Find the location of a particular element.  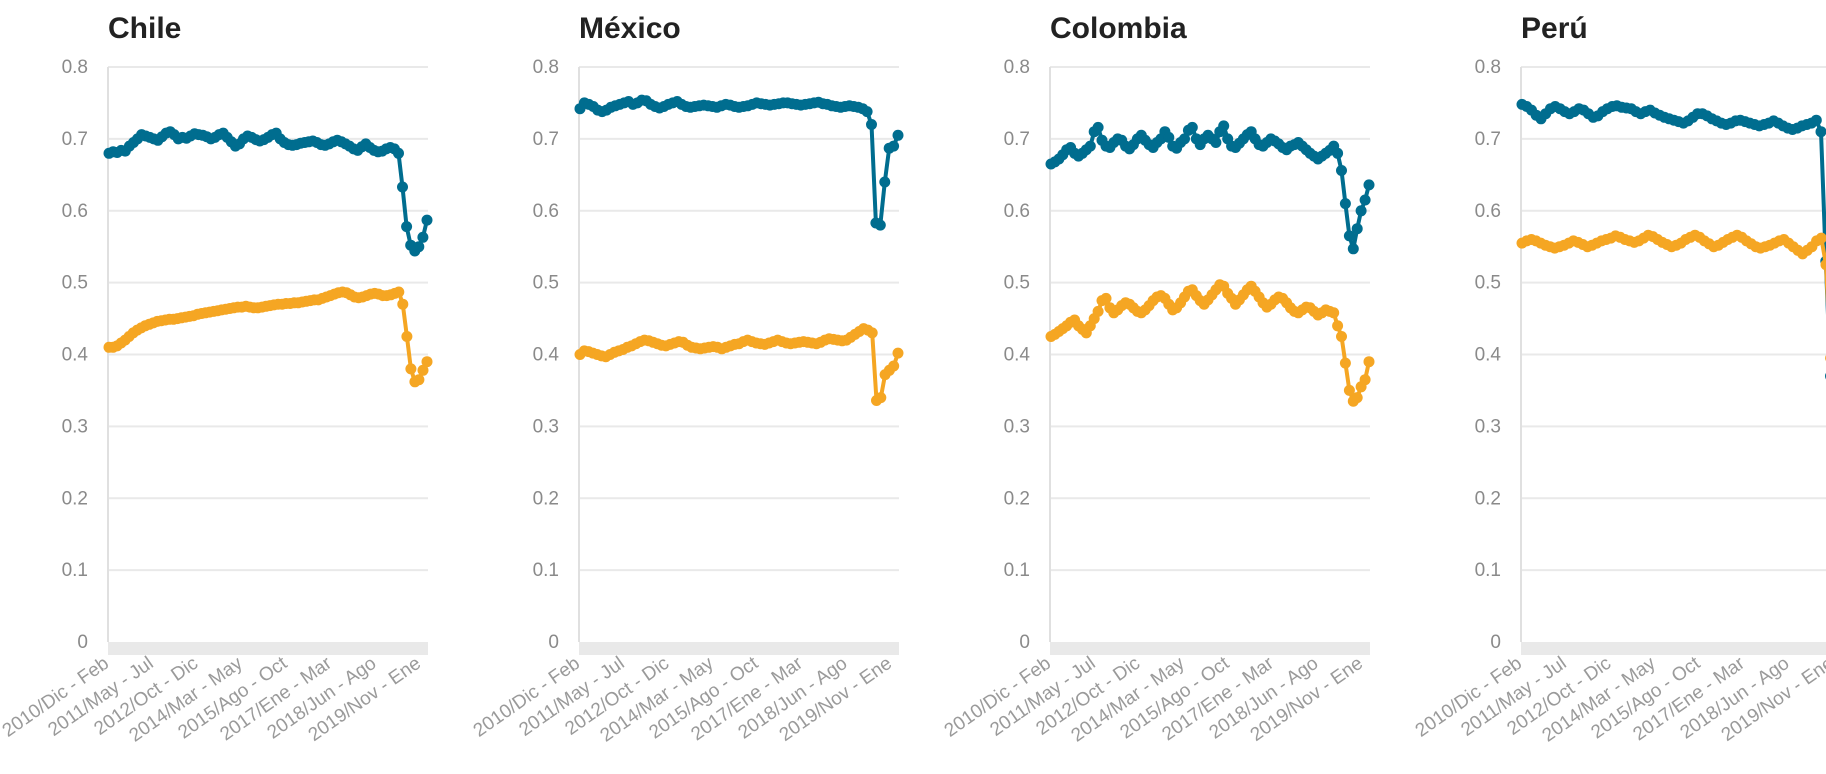

chart-title: Colombia is located at coordinates (1118, 28).